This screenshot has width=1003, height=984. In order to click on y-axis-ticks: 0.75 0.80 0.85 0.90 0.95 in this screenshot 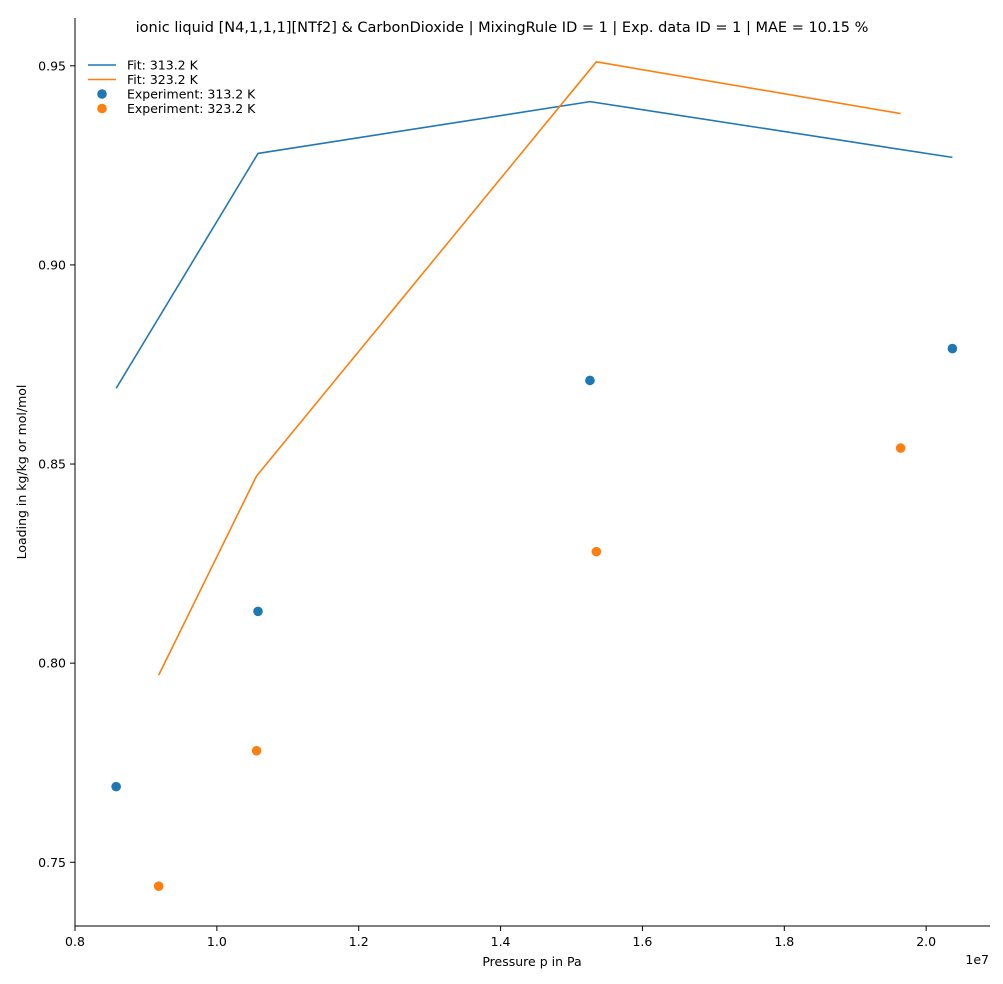, I will do `click(56, 464)`.